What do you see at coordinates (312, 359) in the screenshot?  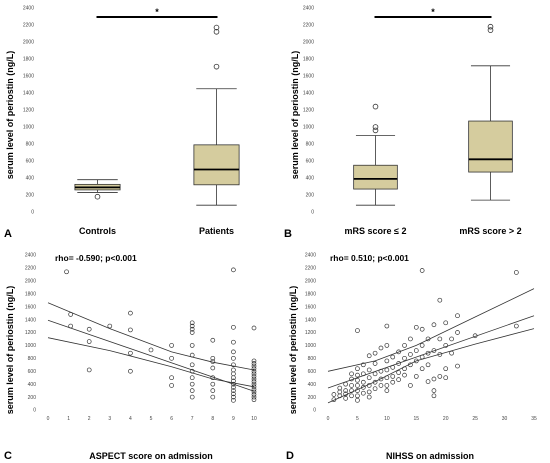 I see `panel-d-ytick-label: 800` at bounding box center [312, 359].